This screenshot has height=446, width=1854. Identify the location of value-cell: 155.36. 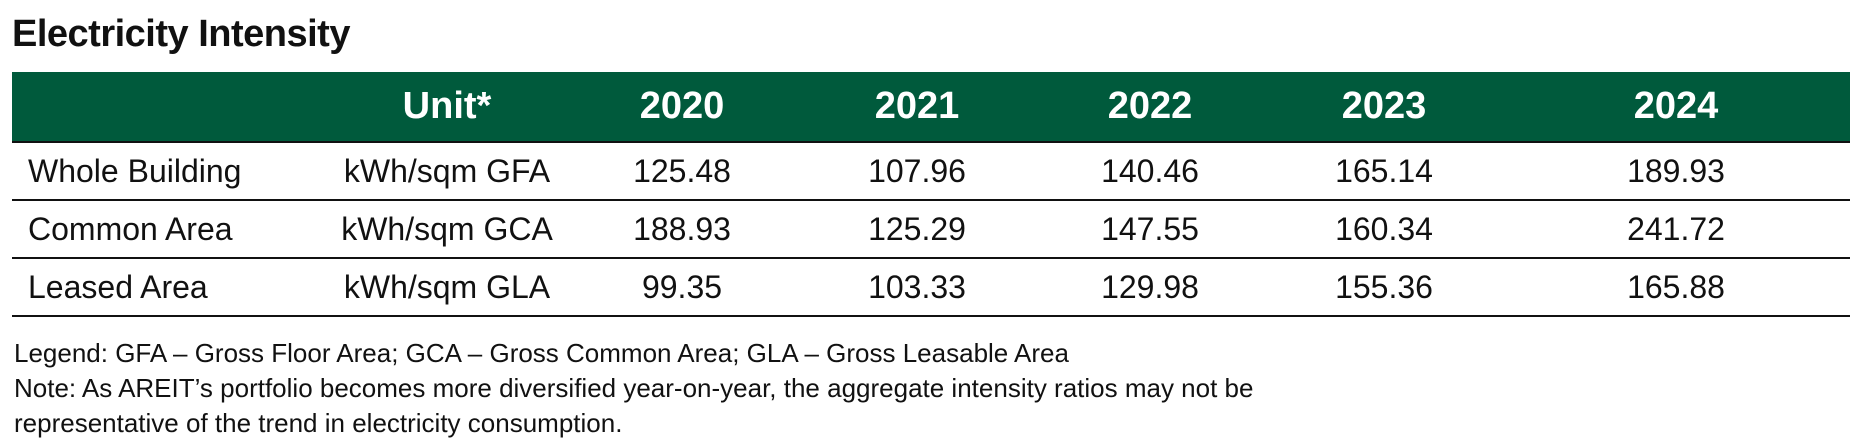
(1384, 286).